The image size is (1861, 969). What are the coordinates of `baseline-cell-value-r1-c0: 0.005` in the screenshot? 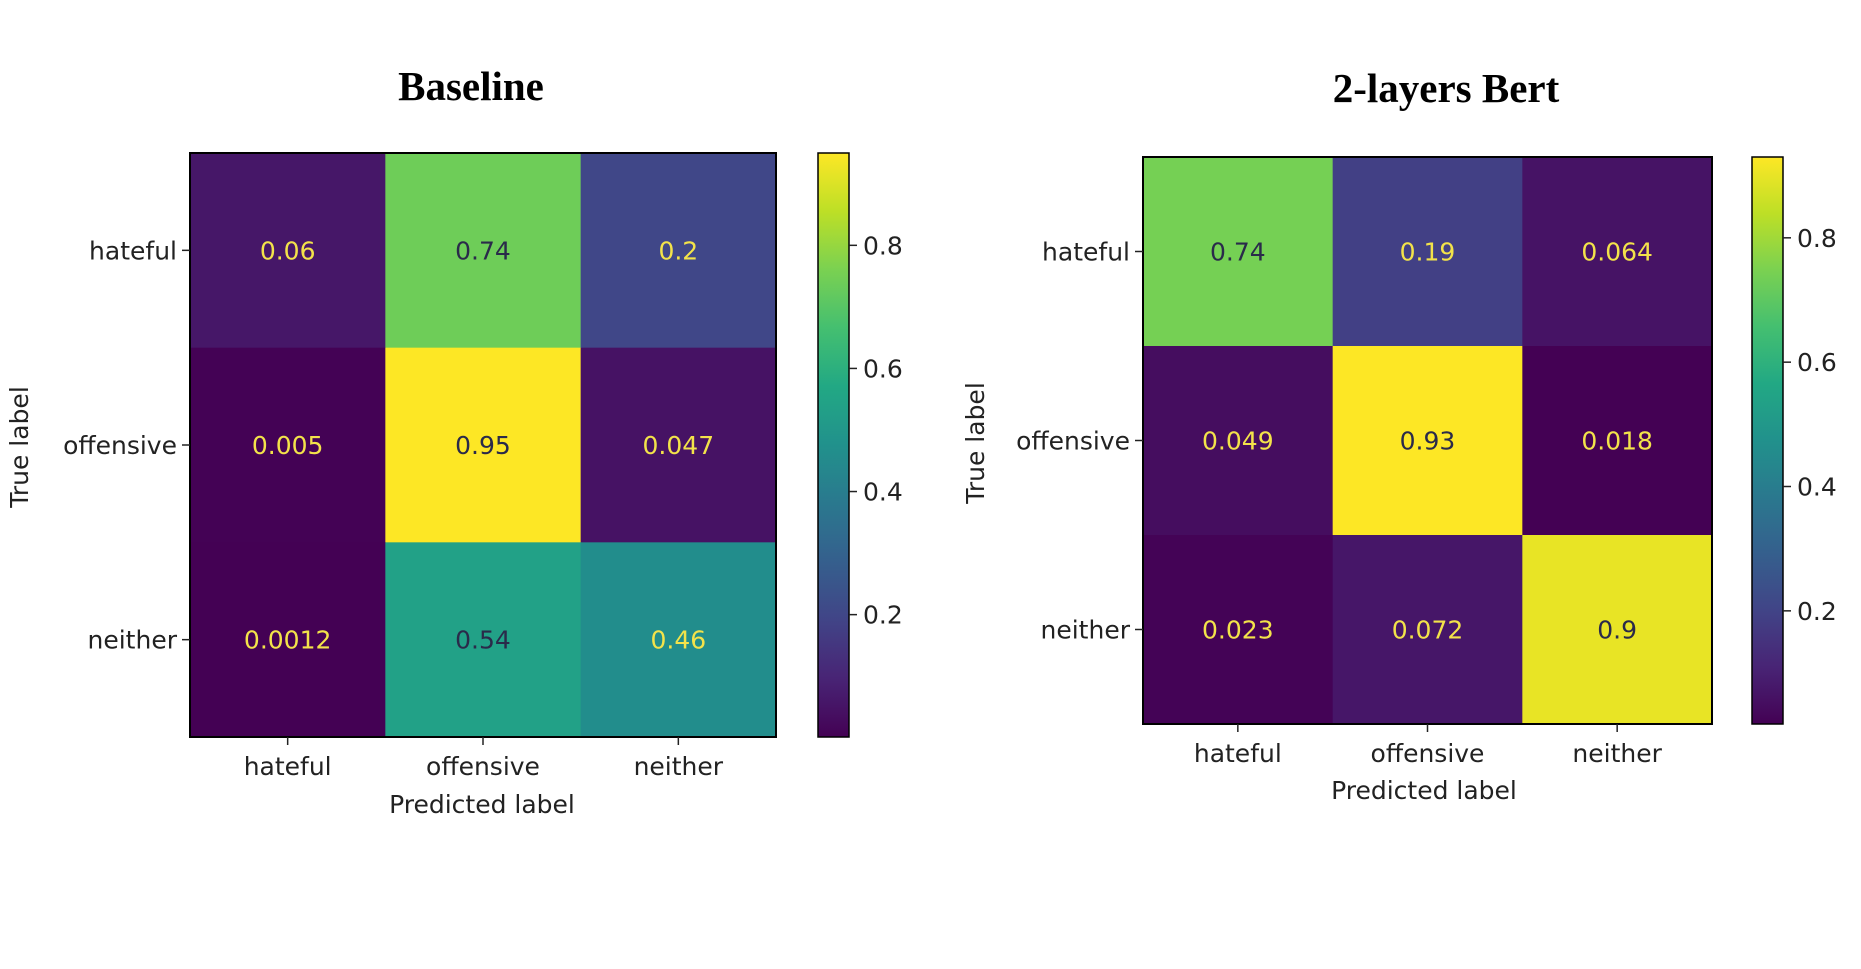 It's located at (288, 445).